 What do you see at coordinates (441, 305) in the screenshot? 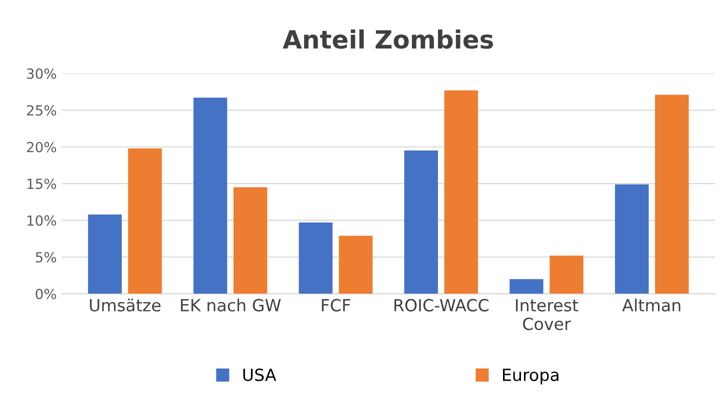
I see `x-tick-label: ROIC-WACC` at bounding box center [441, 305].